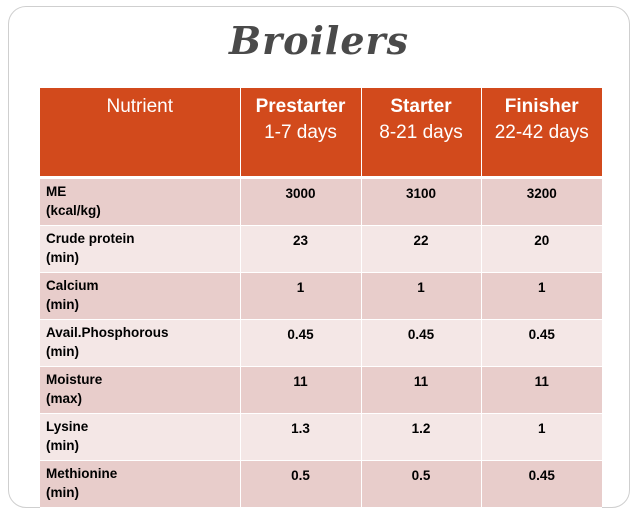  I want to click on nutrient-name: Crude protein, so click(90, 238).